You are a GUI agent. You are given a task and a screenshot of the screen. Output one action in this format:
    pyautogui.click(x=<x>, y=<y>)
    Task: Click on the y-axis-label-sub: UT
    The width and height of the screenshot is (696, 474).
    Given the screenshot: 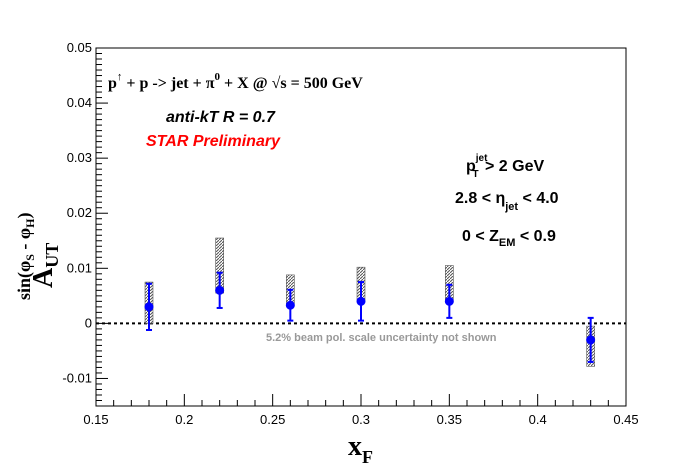 What is the action you would take?
    pyautogui.click(x=52, y=255)
    